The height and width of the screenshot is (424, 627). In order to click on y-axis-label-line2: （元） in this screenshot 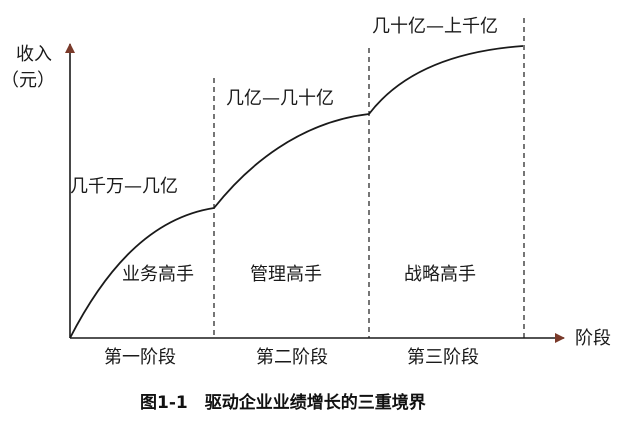, I will do `click(28, 80)`.